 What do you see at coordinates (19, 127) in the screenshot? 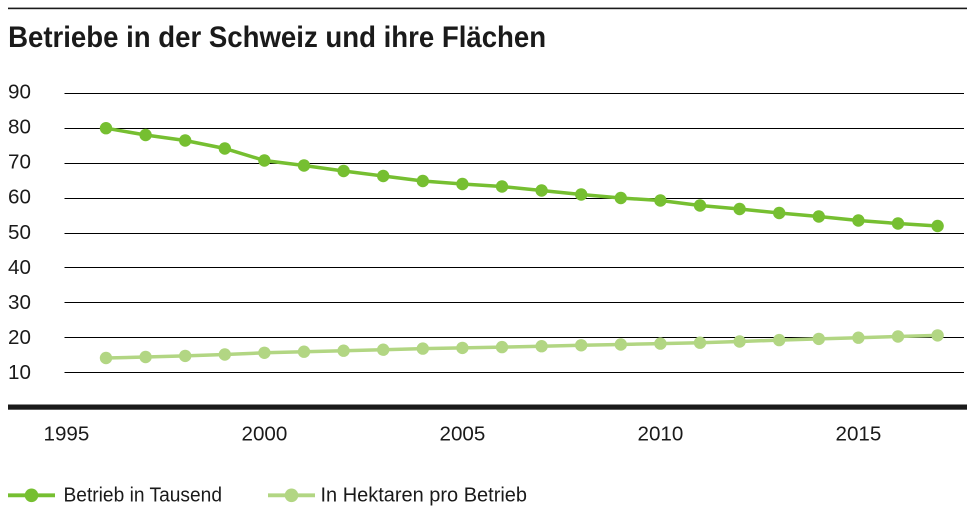
I see `svg-text: 80` at bounding box center [19, 127].